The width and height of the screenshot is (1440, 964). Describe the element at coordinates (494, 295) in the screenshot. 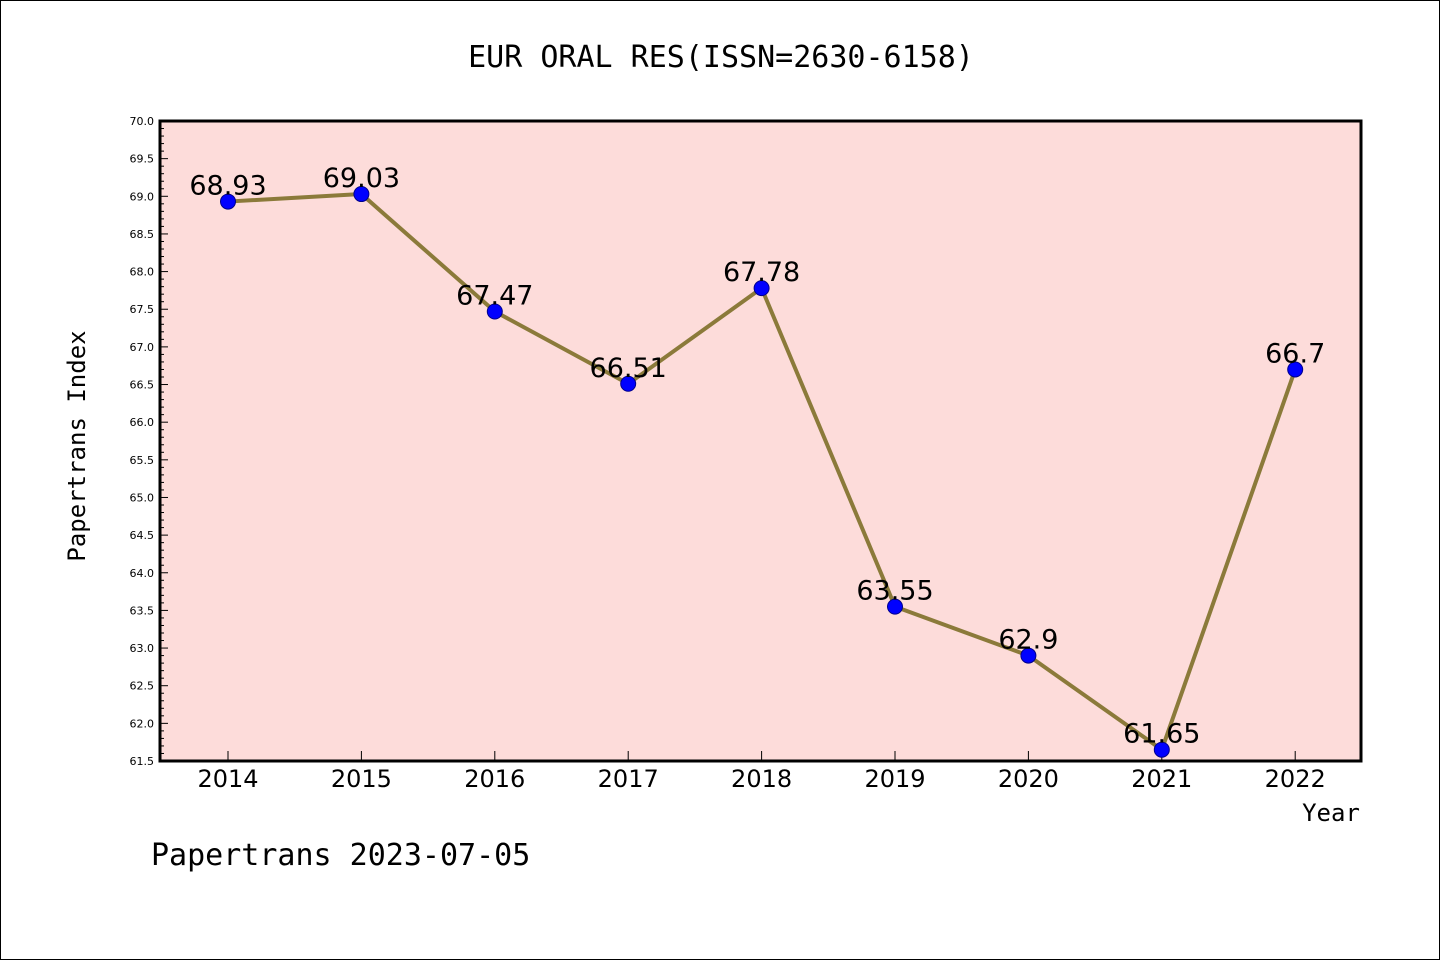

I see `data-label: 67.47` at that location.